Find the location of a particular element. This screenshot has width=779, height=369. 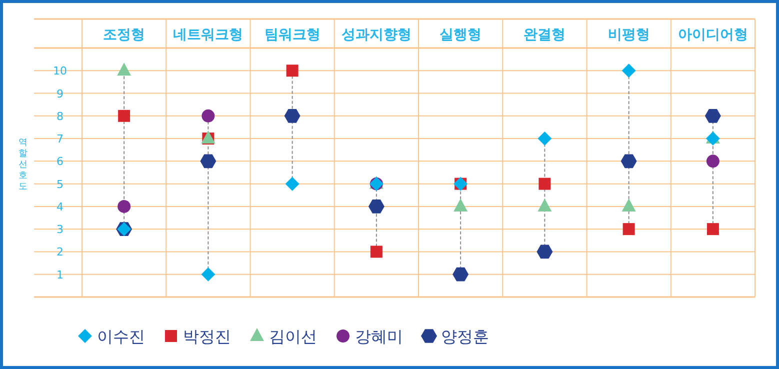

y-axis-title: 역할선호도 is located at coordinates (23, 165).